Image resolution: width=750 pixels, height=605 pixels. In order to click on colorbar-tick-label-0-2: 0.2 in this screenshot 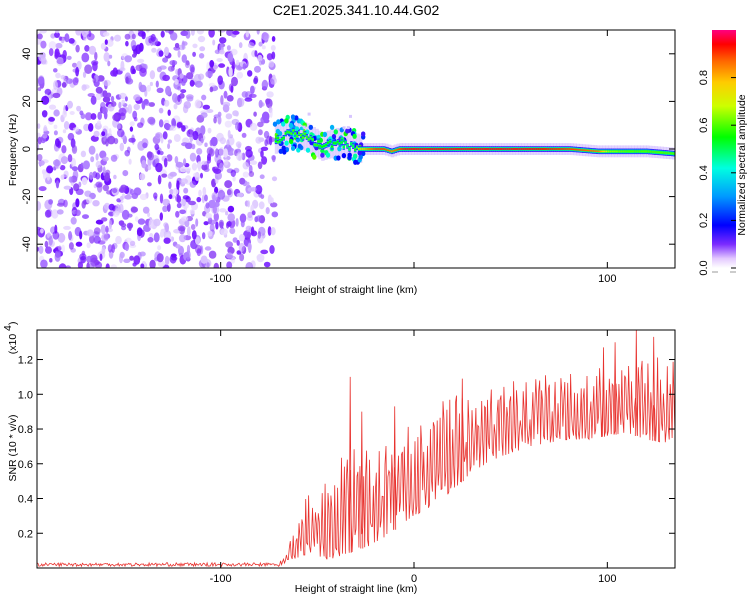, I will do `click(704, 220)`.